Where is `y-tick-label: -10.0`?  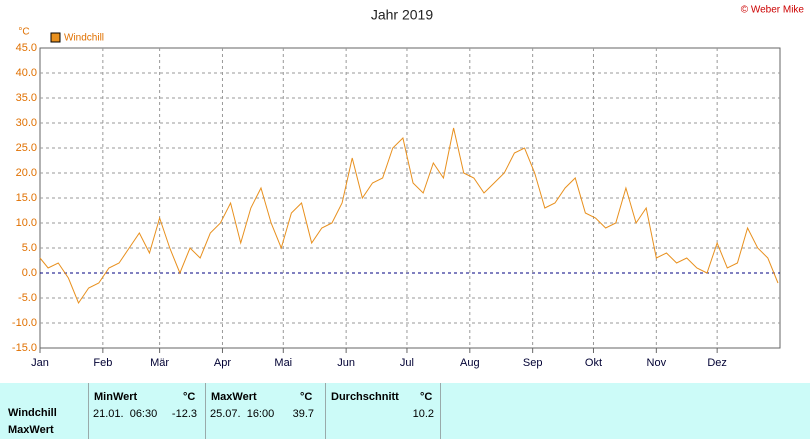
y-tick-label: -10.0 is located at coordinates (24, 323).